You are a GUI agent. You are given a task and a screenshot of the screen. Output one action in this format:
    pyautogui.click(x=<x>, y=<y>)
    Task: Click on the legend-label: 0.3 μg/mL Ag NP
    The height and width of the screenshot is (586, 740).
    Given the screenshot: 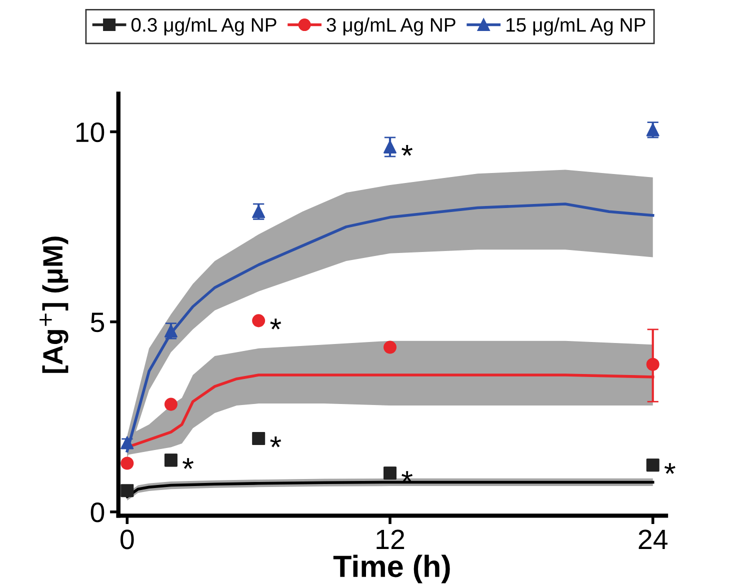 What is the action you would take?
    pyautogui.click(x=203, y=27)
    